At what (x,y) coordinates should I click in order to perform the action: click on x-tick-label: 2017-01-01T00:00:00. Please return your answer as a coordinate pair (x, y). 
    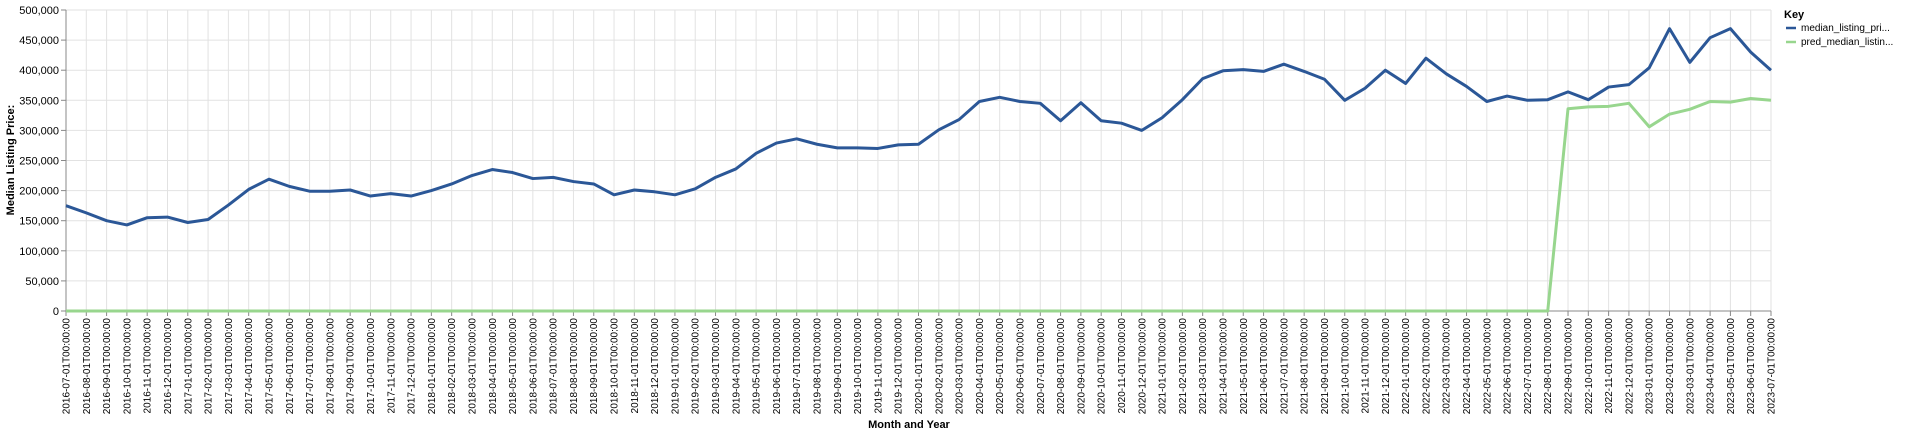
    Looking at the image, I should click on (188, 366).